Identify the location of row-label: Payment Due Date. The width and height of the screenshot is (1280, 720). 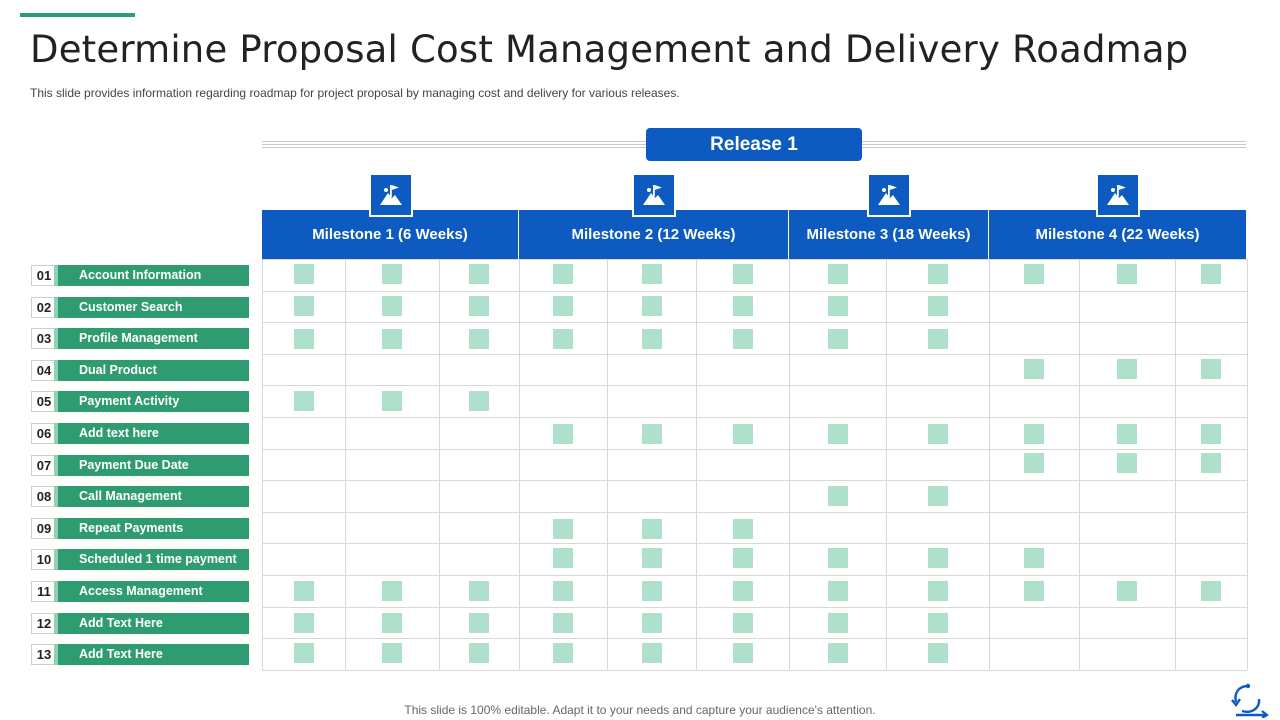
(151, 465).